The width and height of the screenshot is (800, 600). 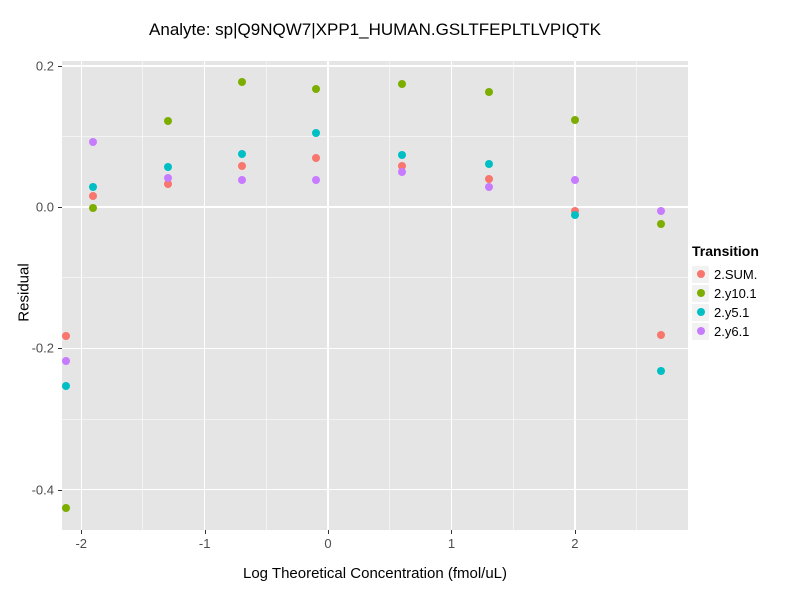 I want to click on legend-item-label: 2.y5.1, so click(x=732, y=312).